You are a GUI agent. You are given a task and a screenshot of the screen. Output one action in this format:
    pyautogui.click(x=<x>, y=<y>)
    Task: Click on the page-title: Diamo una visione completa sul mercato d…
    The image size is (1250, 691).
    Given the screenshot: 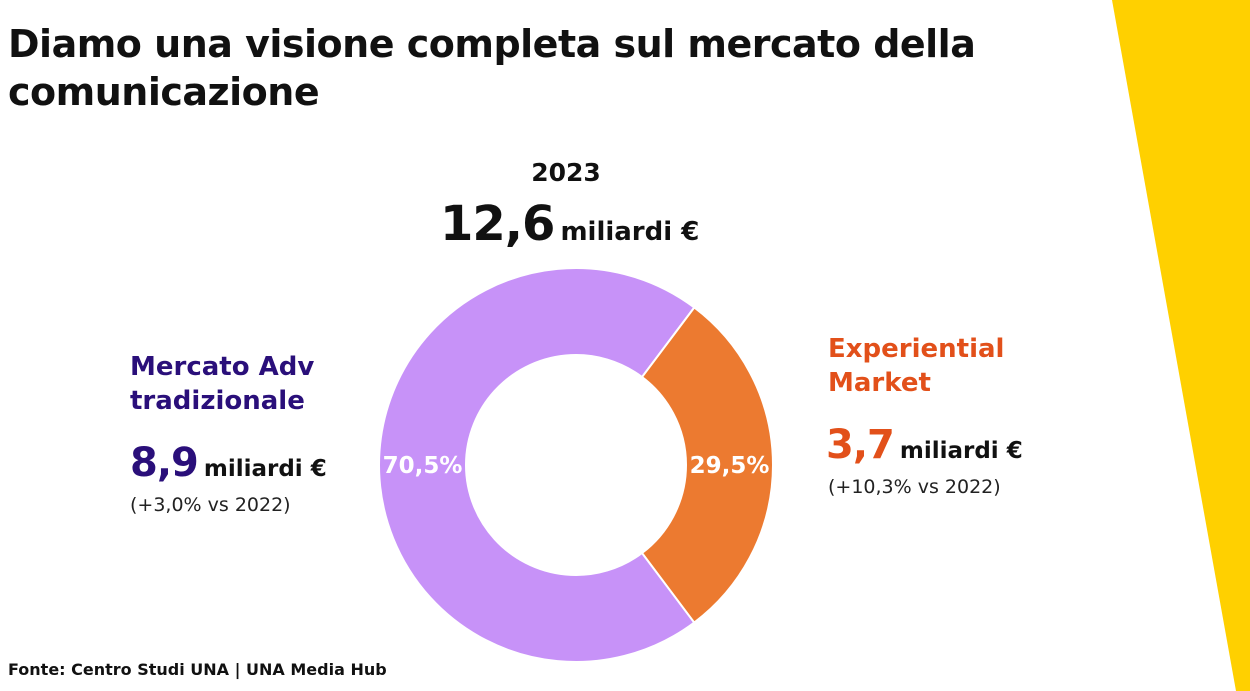 What is the action you would take?
    pyautogui.click(x=492, y=68)
    